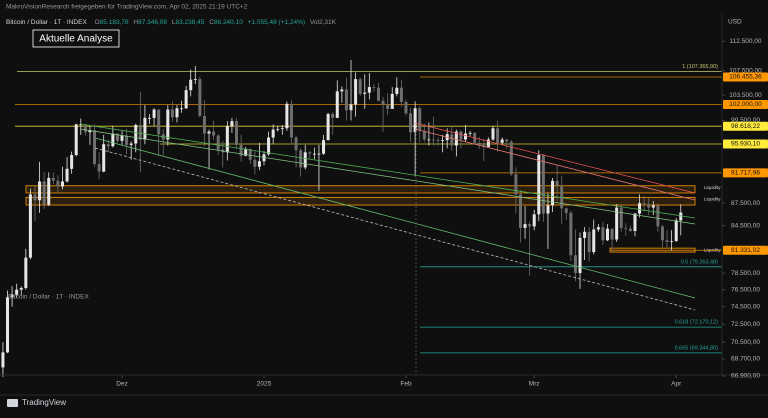 The height and width of the screenshot is (418, 768). What do you see at coordinates (122, 384) in the screenshot?
I see `x-tick-label: Dez` at bounding box center [122, 384].